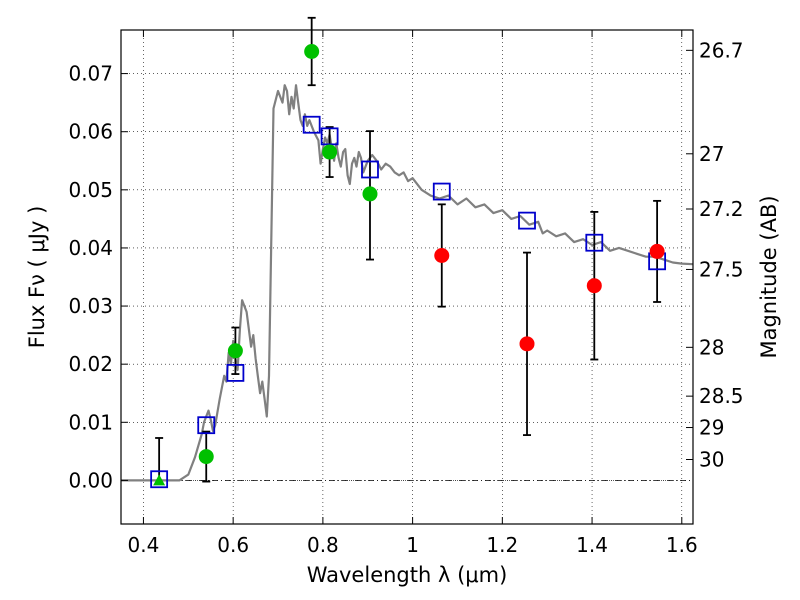  I want to click on y-axis-flux: 0.00 0.01 0.02 0.03 0.04 0.05 0.06 0.07, so click(98, 277).